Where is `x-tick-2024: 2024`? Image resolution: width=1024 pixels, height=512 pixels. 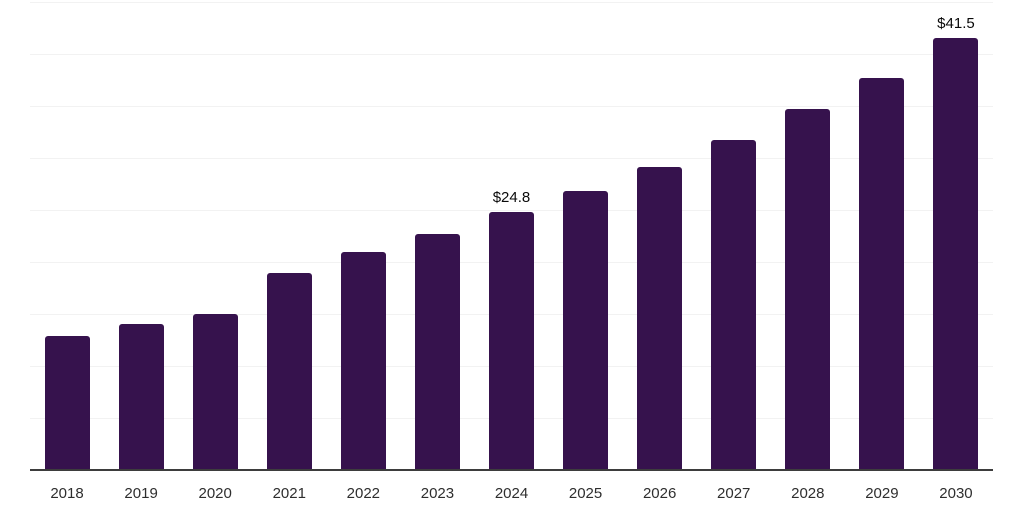 x-tick-2024: 2024 is located at coordinates (511, 493).